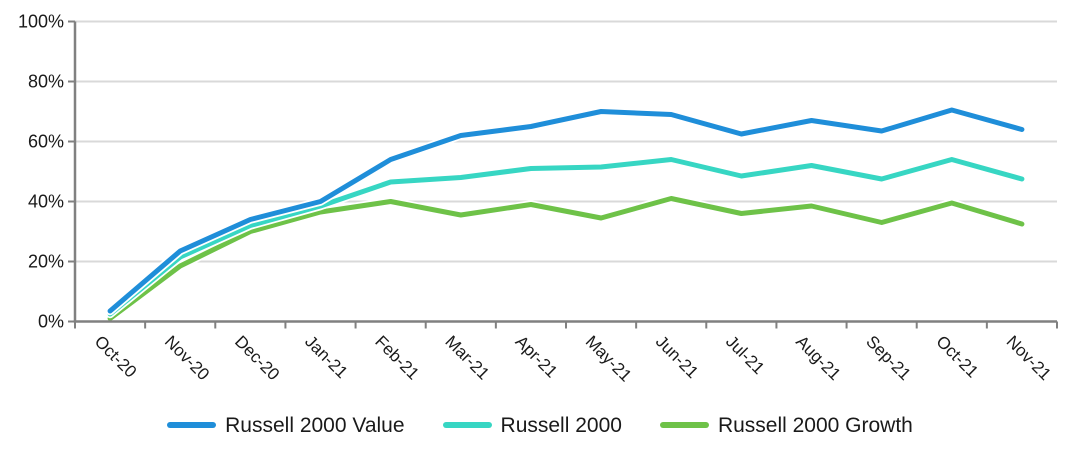 This screenshot has width=1080, height=453. What do you see at coordinates (957, 357) in the screenshot?
I see `x-tick-label: Oct-21` at bounding box center [957, 357].